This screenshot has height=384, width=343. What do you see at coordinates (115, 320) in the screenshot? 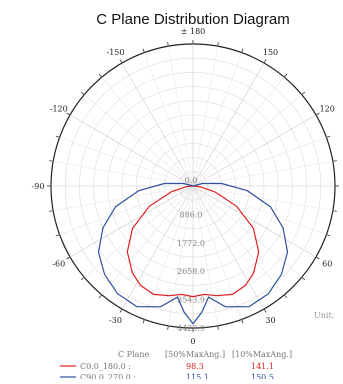
I see `angle-tick-label: -30` at bounding box center [115, 320].